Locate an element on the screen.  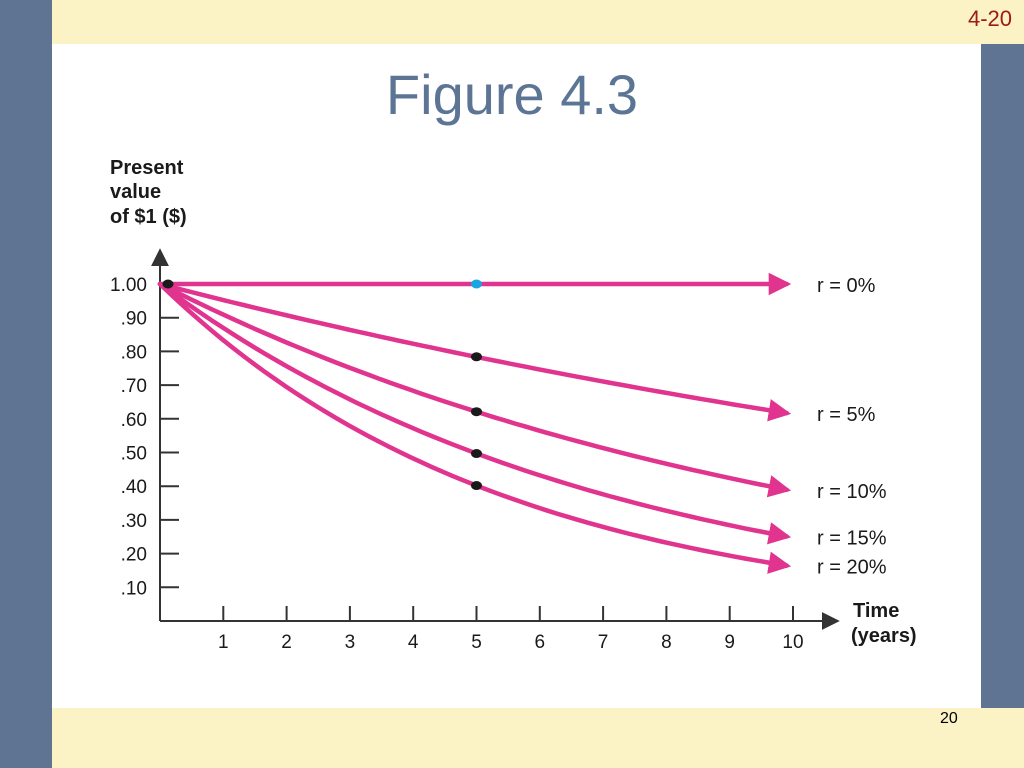
y-tick-label: .50 is located at coordinates (134, 454).